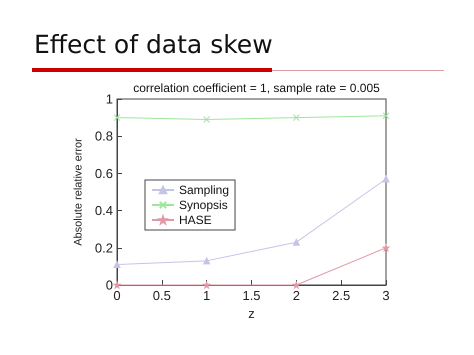 This screenshot has height=355, width=474. I want to click on x-tick-label: 1, so click(206, 295).